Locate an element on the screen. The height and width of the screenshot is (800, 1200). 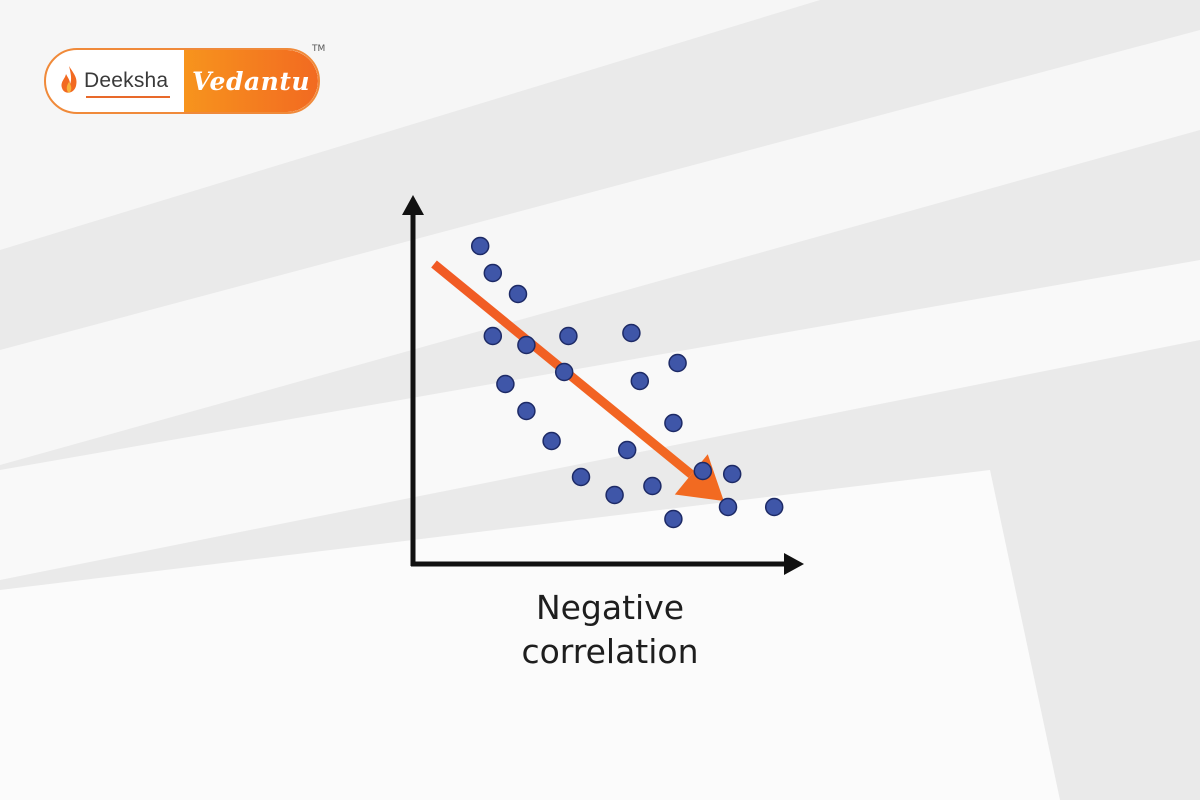
deeksha-brand: Deeksha is located at coordinates (115, 81).